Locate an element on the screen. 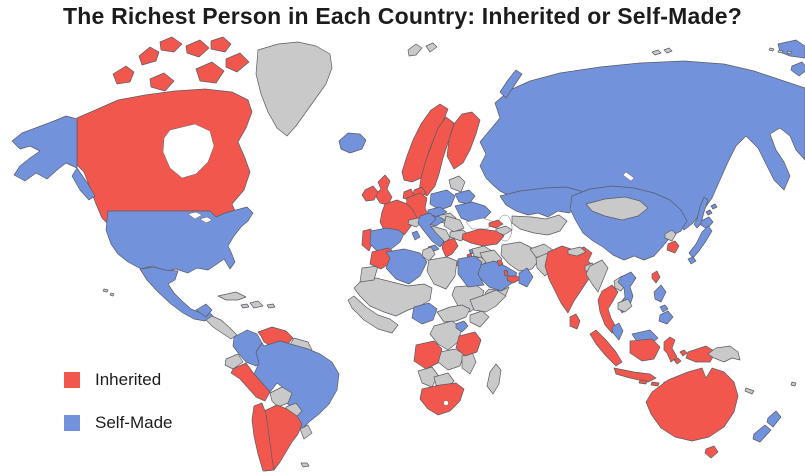 The height and width of the screenshot is (472, 805). self-made-label: Self-Made is located at coordinates (134, 422).